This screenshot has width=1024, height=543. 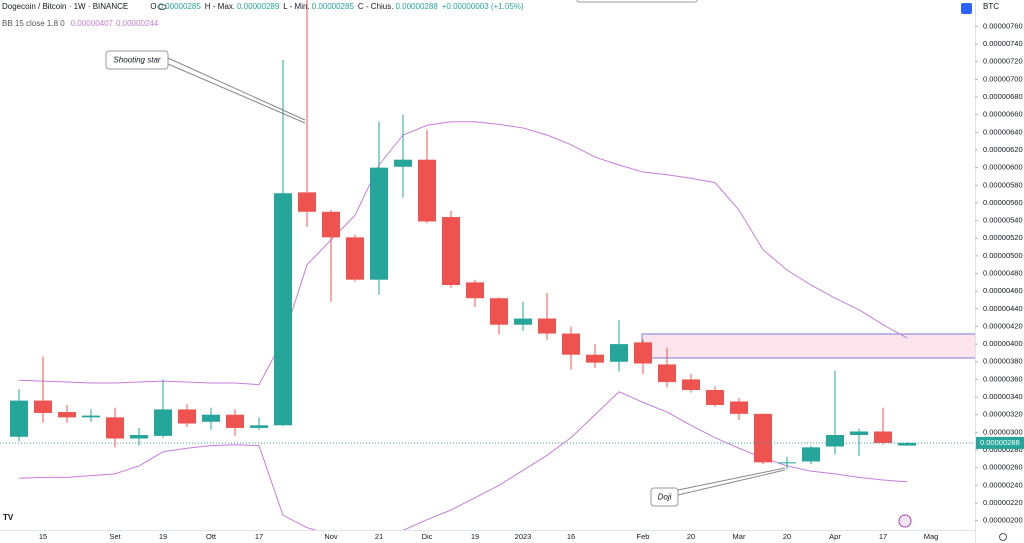 I want to click on x-tick-label: Mar, so click(x=739, y=536).